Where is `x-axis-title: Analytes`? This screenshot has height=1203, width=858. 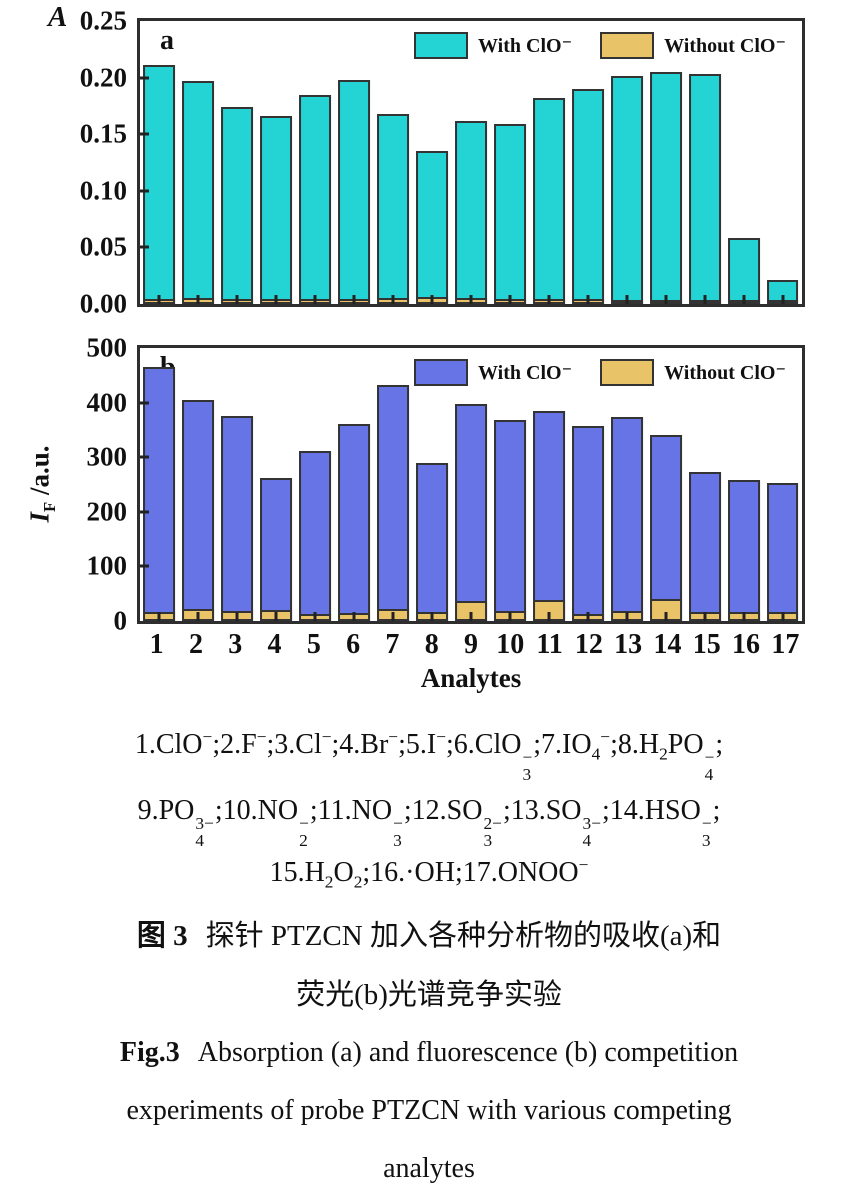
x-axis-title: Analytes is located at coordinates (471, 678).